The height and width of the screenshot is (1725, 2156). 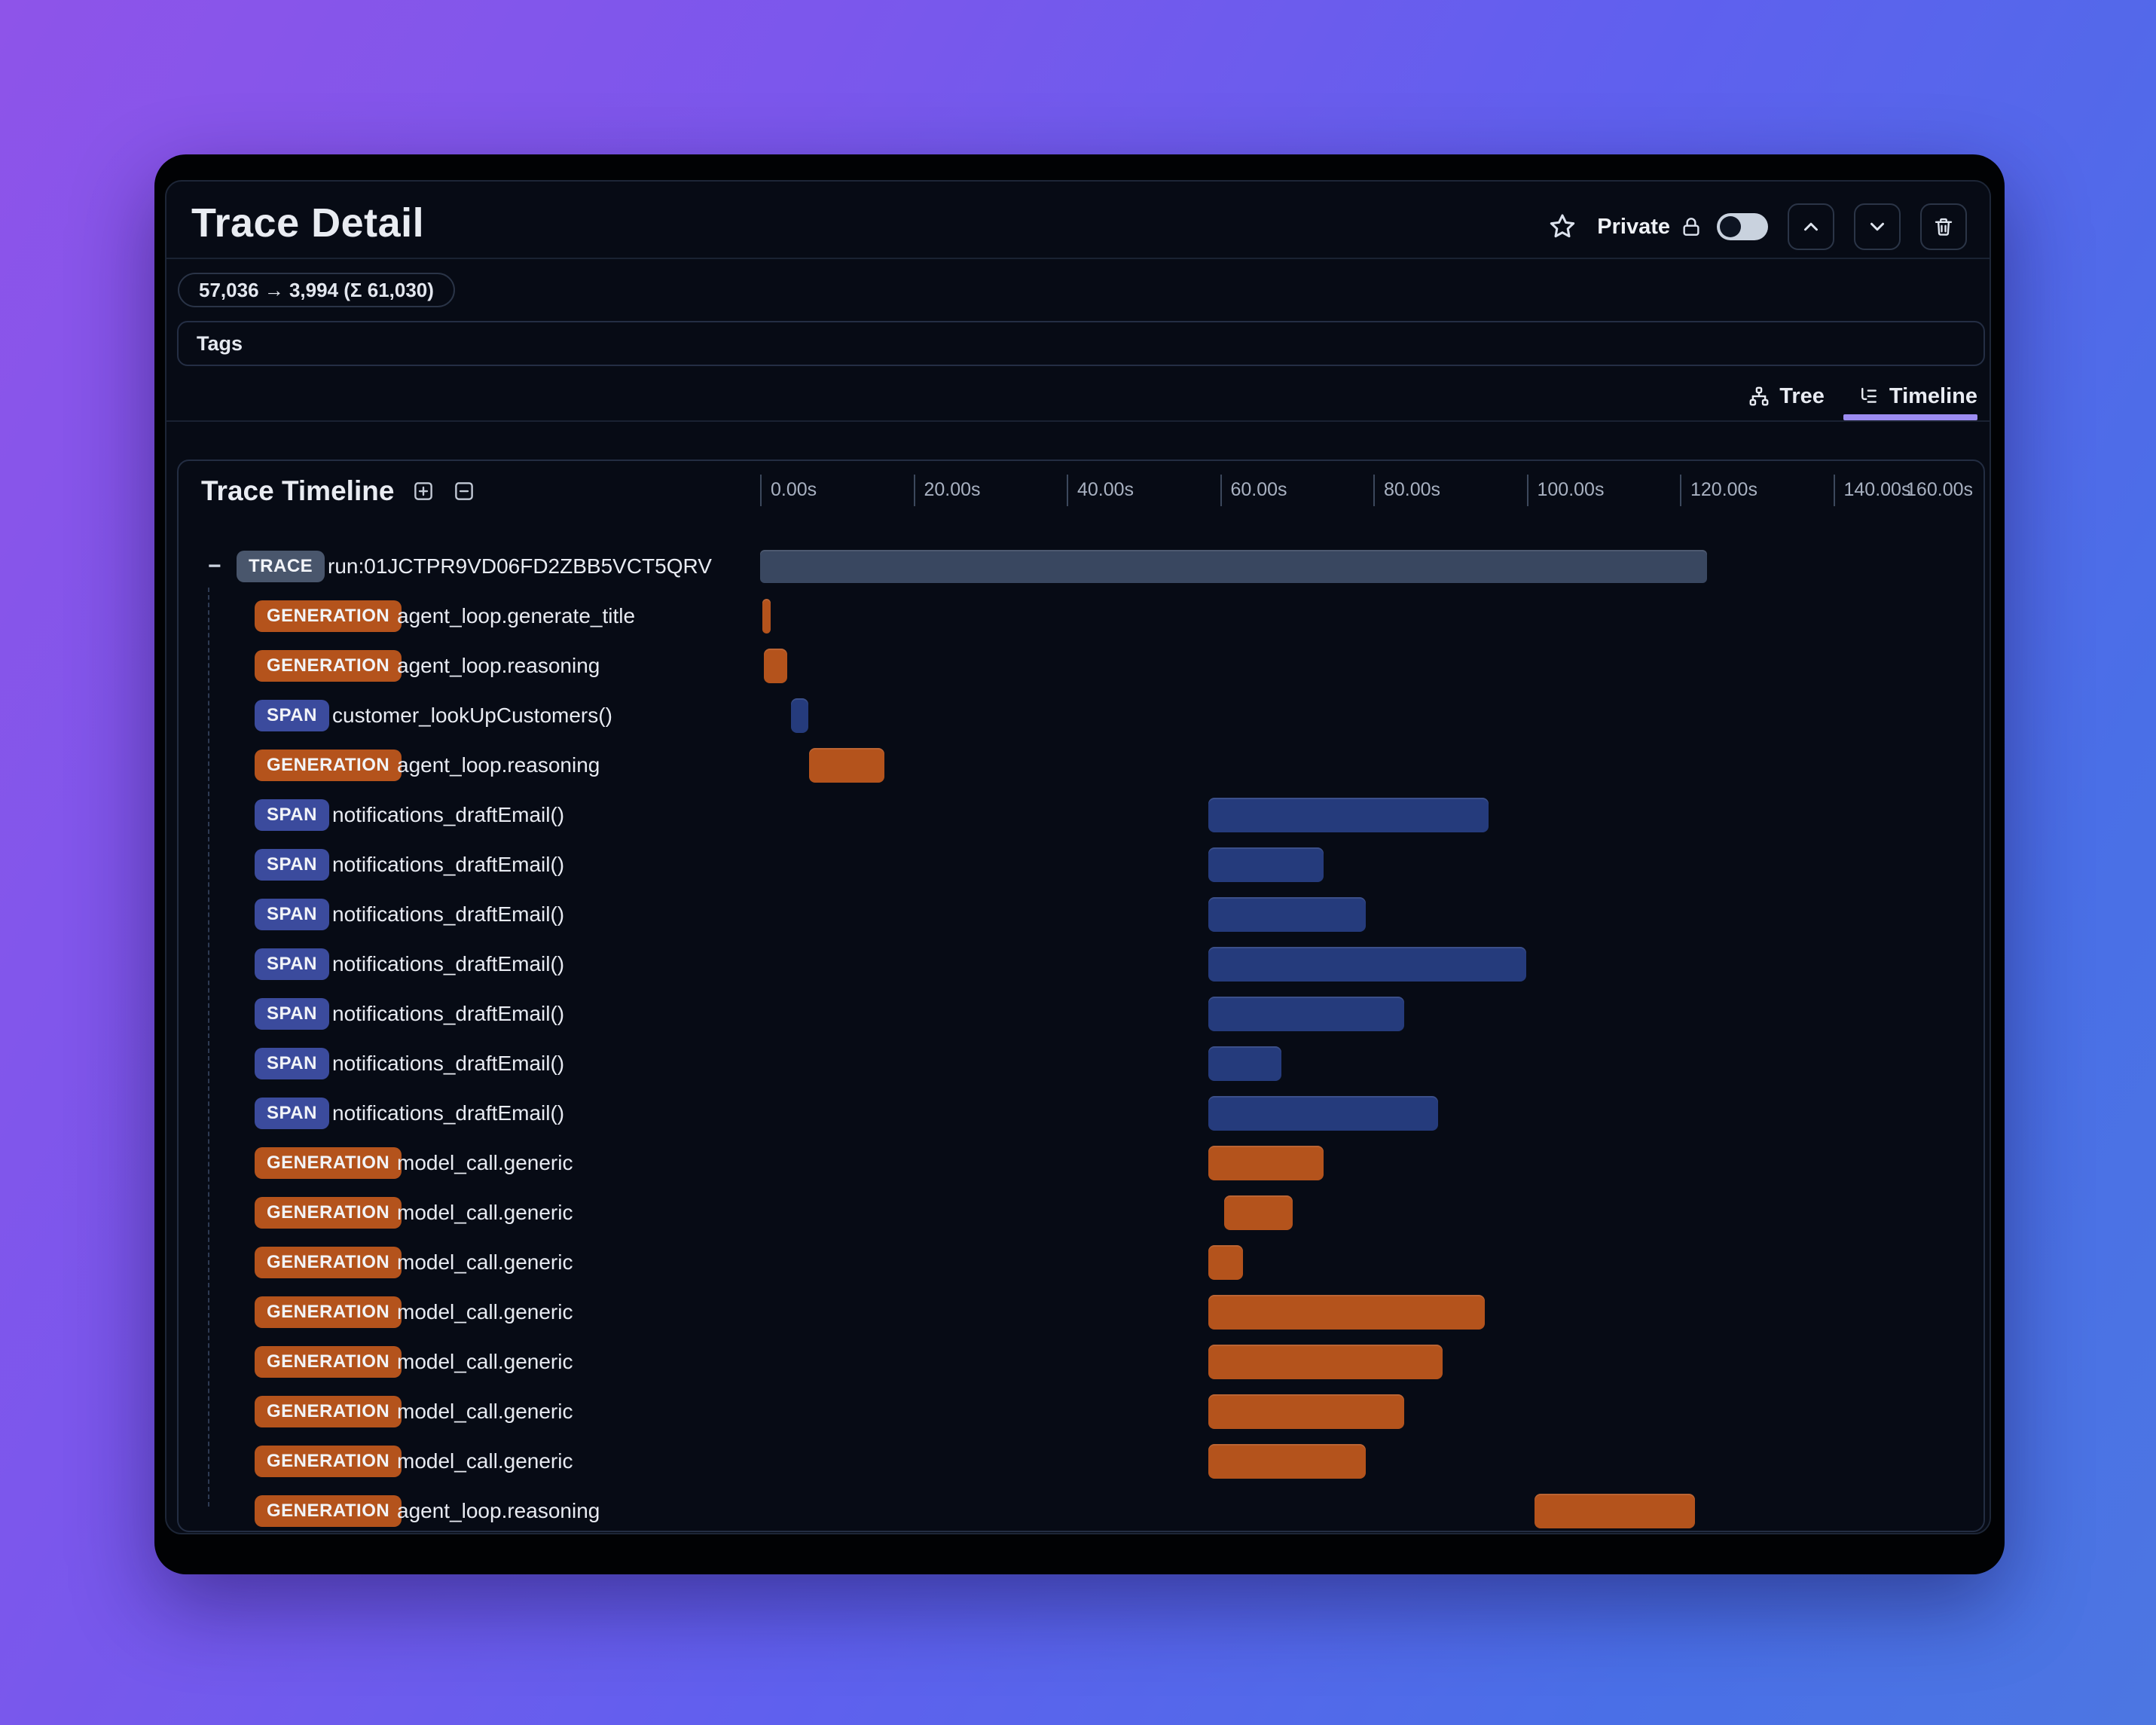 I want to click on private-toggle, so click(x=1742, y=227).